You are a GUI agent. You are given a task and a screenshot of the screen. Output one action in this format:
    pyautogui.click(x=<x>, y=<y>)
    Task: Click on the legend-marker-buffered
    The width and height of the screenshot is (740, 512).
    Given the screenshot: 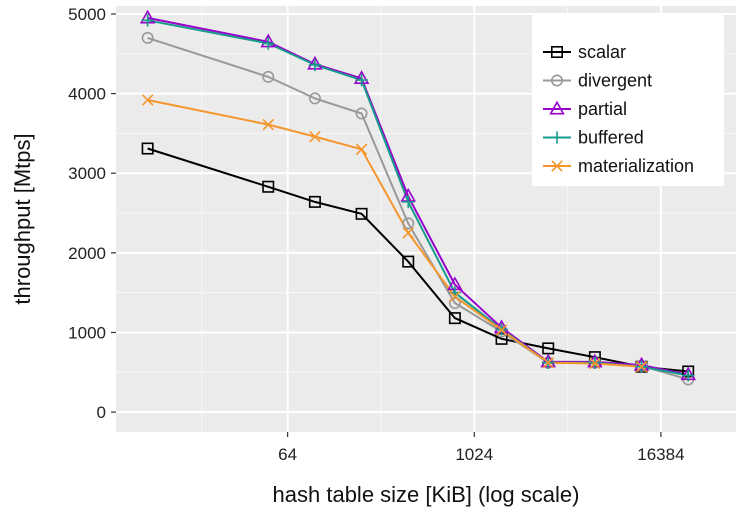 What is the action you would take?
    pyautogui.click(x=557, y=137)
    